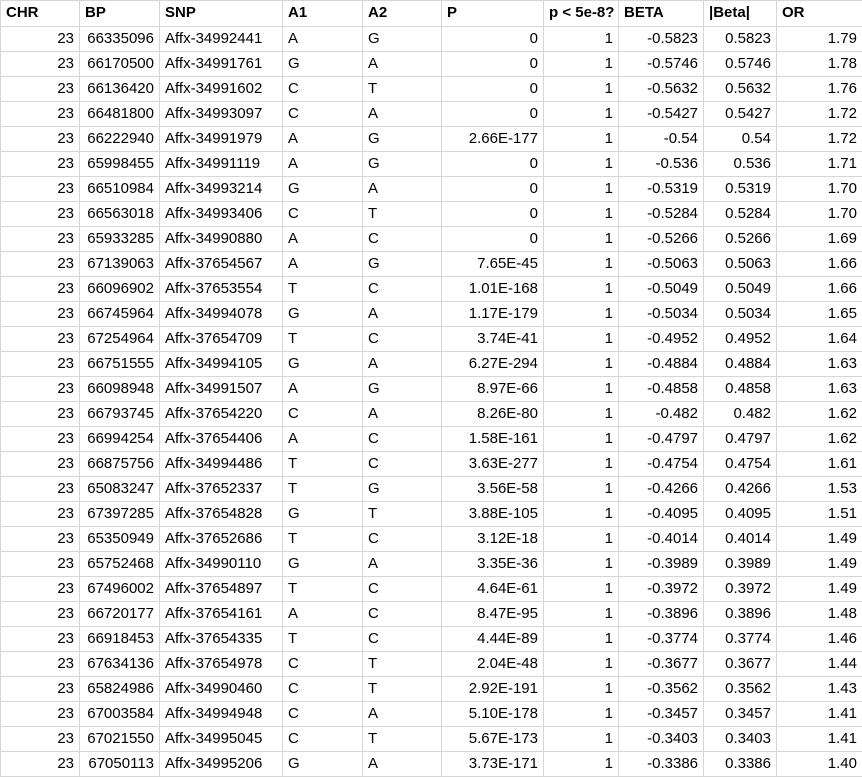 The image size is (862, 777). Describe the element at coordinates (661, 89) in the screenshot. I see `cell-beta: -0.5632` at that location.